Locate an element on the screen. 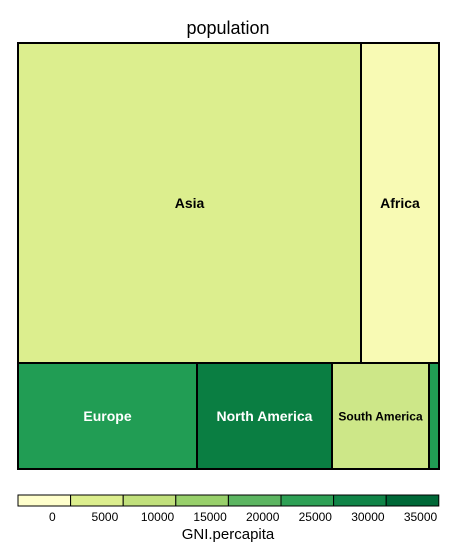  treemap-tile-other is located at coordinates (434, 416).